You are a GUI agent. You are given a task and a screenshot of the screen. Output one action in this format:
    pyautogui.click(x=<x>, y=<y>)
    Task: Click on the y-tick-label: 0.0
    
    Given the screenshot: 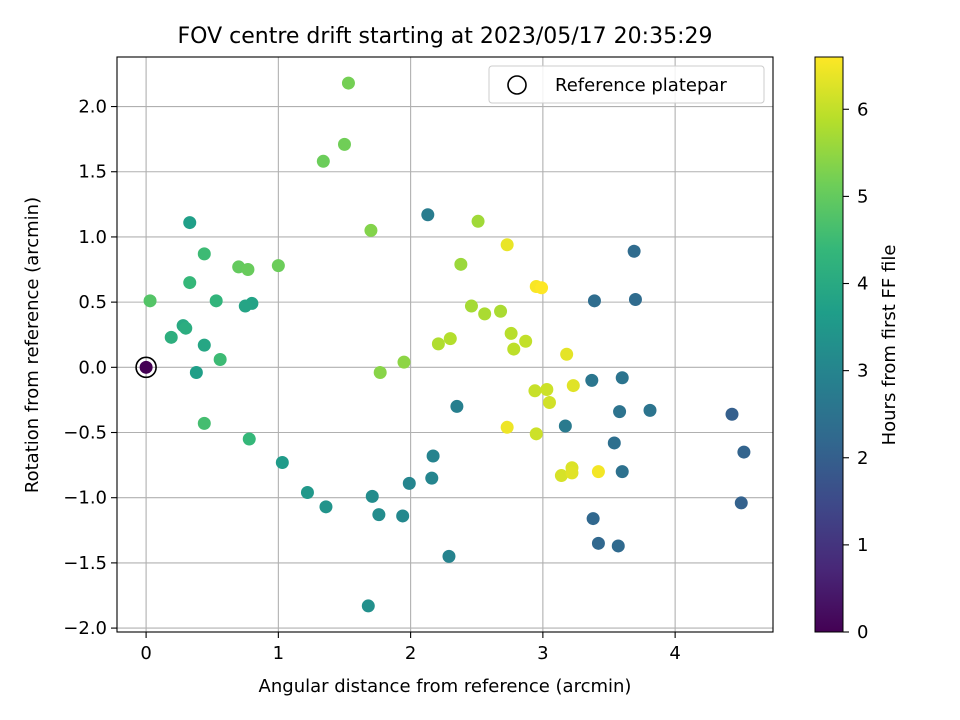 What is the action you would take?
    pyautogui.click(x=92, y=367)
    